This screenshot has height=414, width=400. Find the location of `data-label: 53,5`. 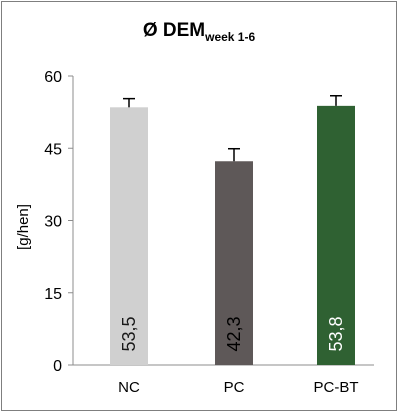

data-label: 53,5 is located at coordinates (129, 333).